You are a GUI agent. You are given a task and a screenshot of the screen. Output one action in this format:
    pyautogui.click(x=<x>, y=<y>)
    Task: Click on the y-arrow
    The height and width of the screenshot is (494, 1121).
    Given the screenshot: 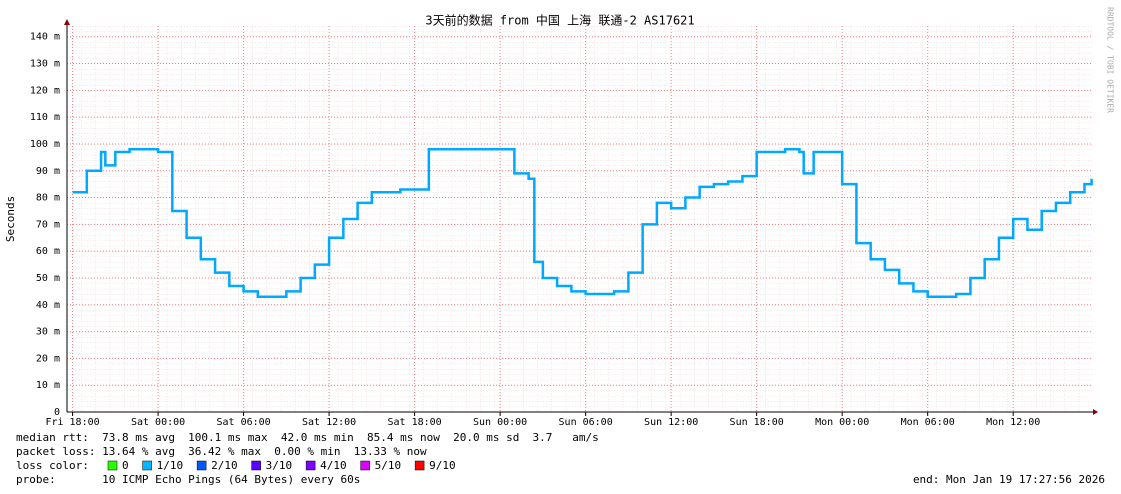 What is the action you would take?
    pyautogui.click(x=67, y=22)
    